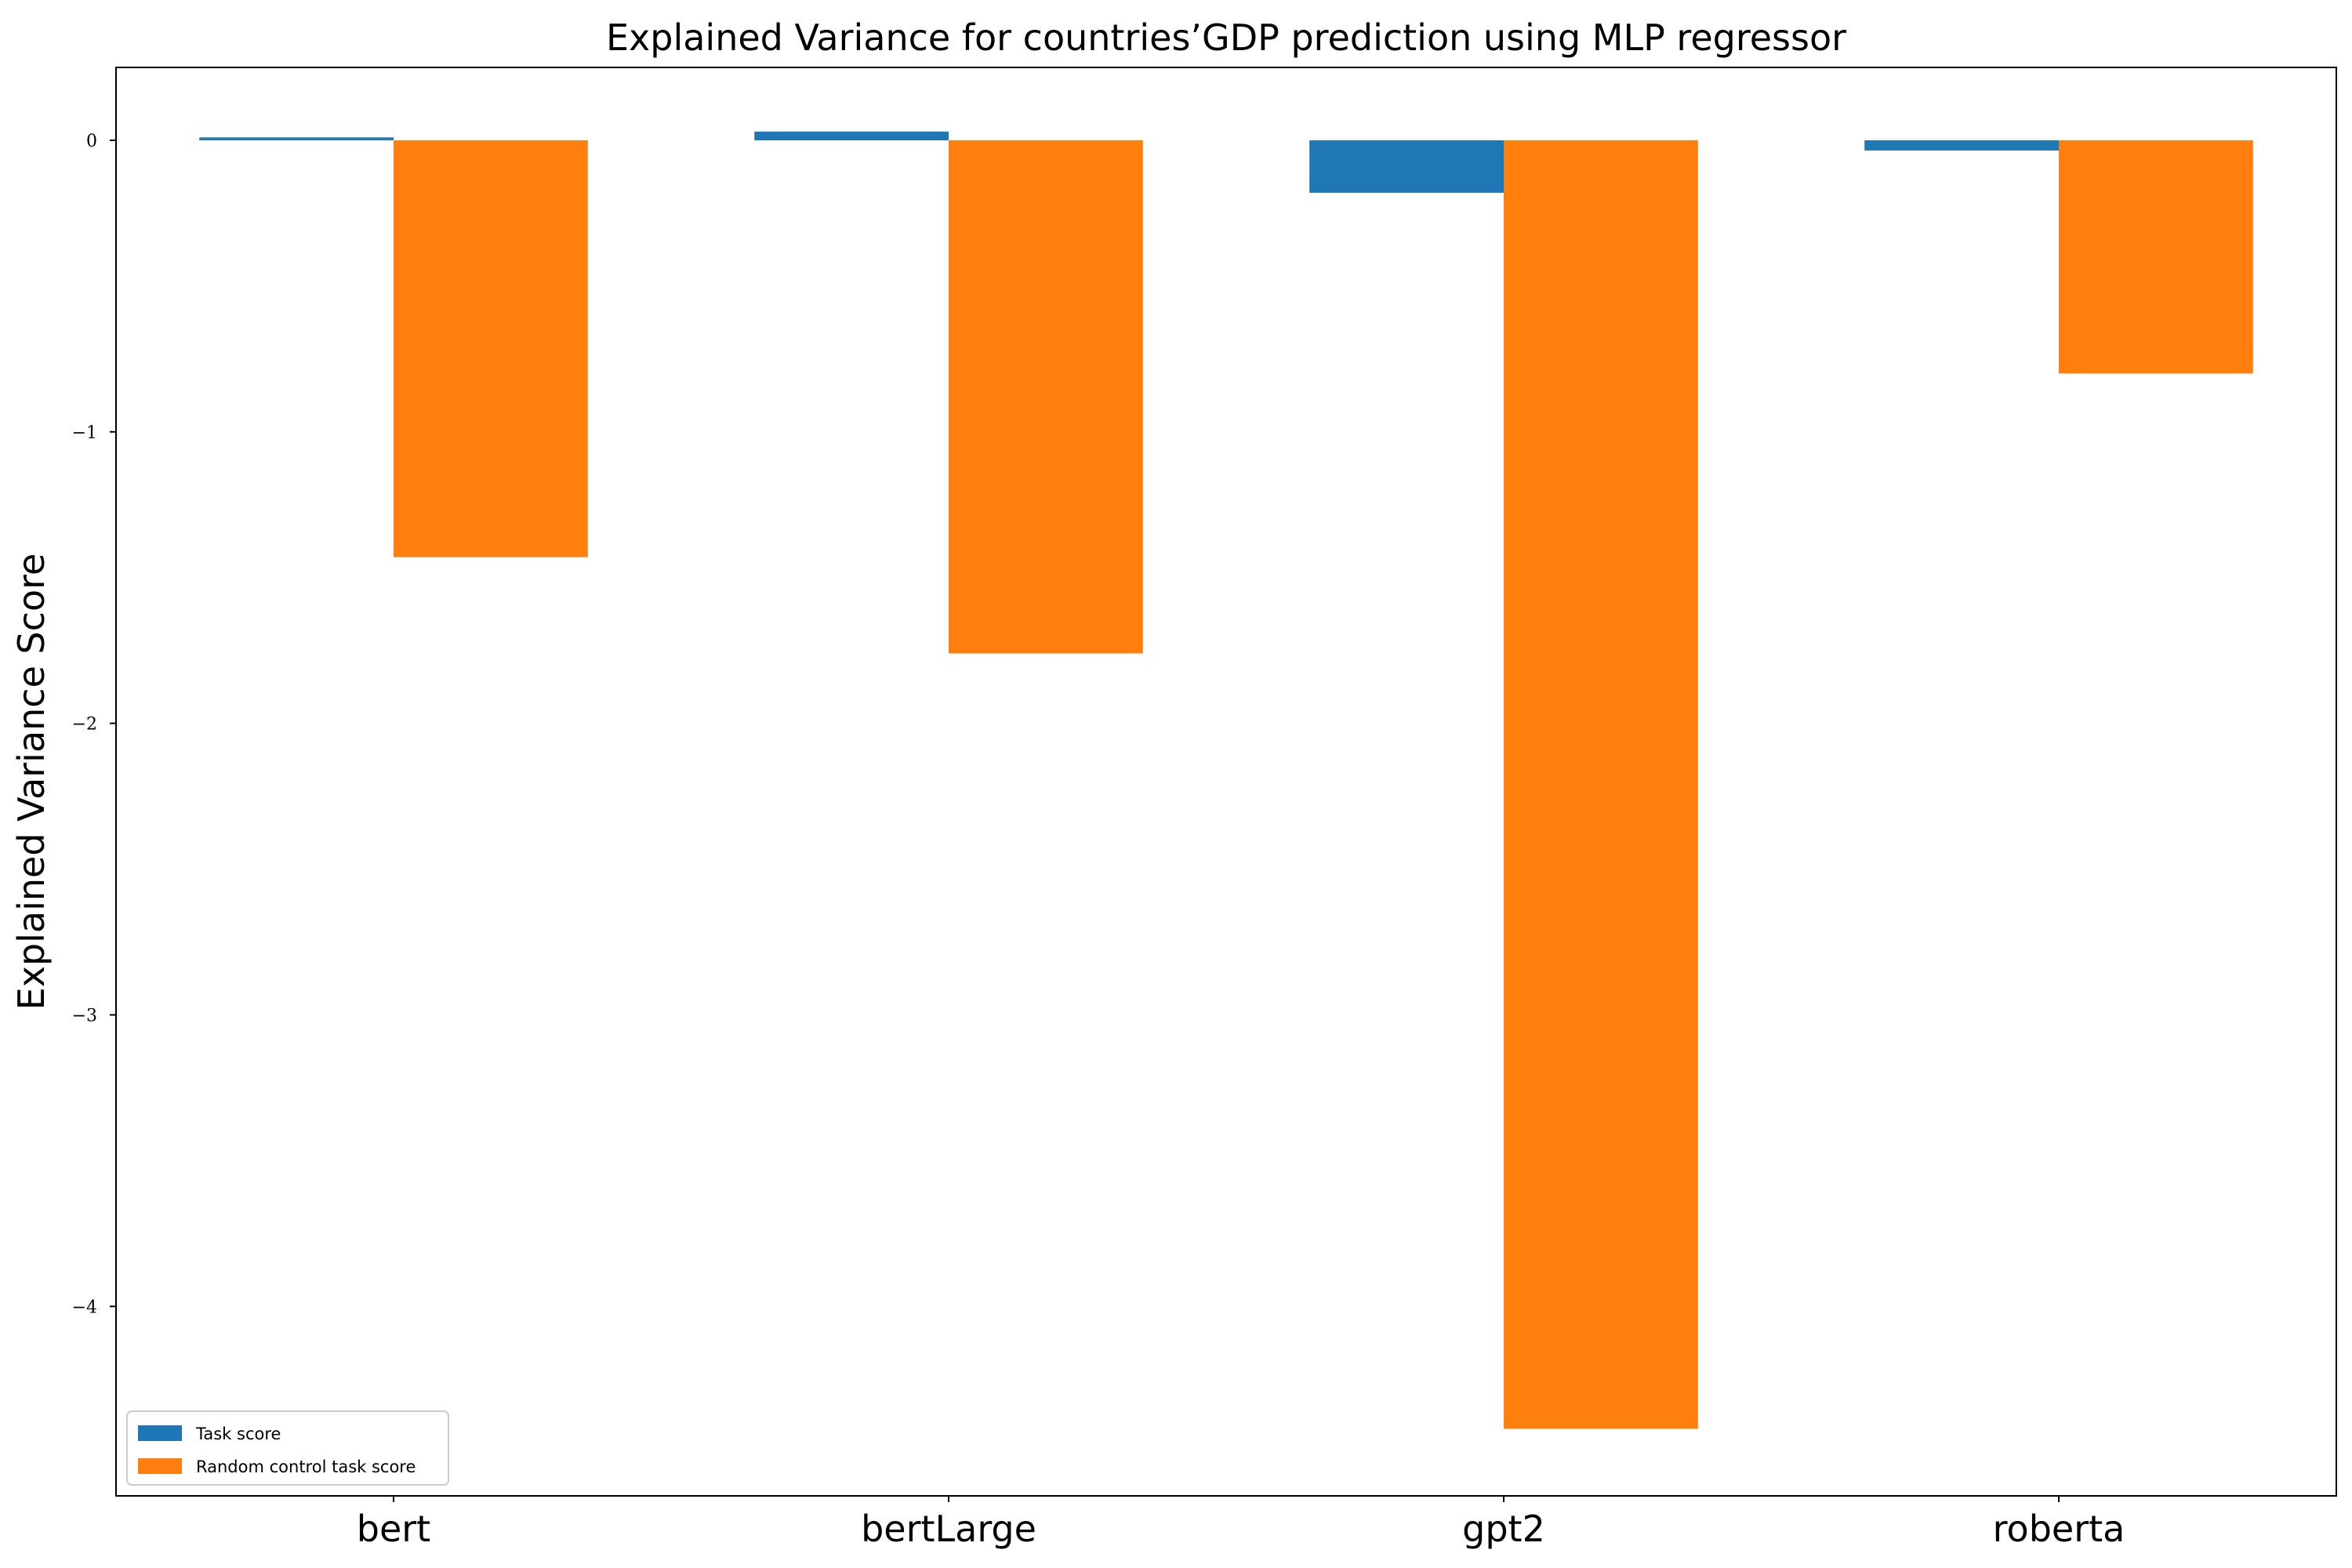  Describe the element at coordinates (160, 1433) in the screenshot. I see `legend-swatch-task-score` at that location.